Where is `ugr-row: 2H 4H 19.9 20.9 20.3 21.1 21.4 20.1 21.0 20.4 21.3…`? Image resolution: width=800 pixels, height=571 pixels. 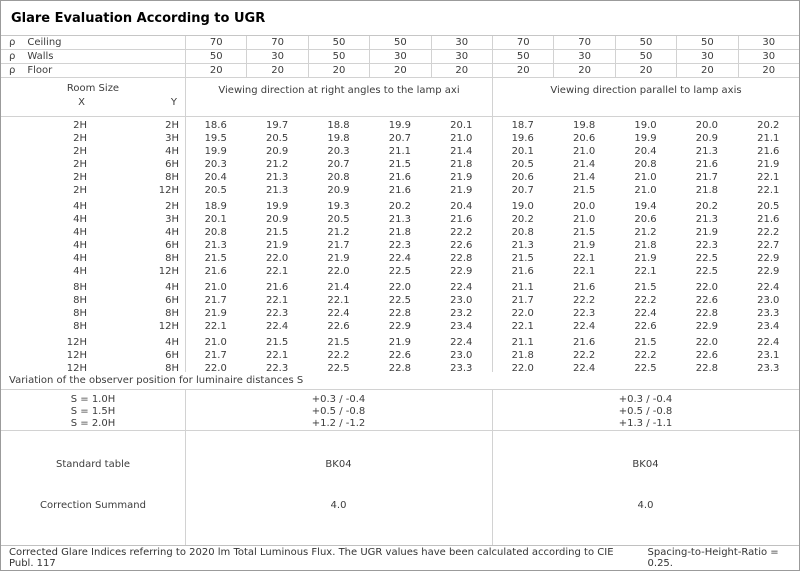
ugr-row: 2H 4H 19.9 20.9 20.3 21.1 21.4 20.1 21.0 20.4 21.3… is located at coordinates (400, 151).